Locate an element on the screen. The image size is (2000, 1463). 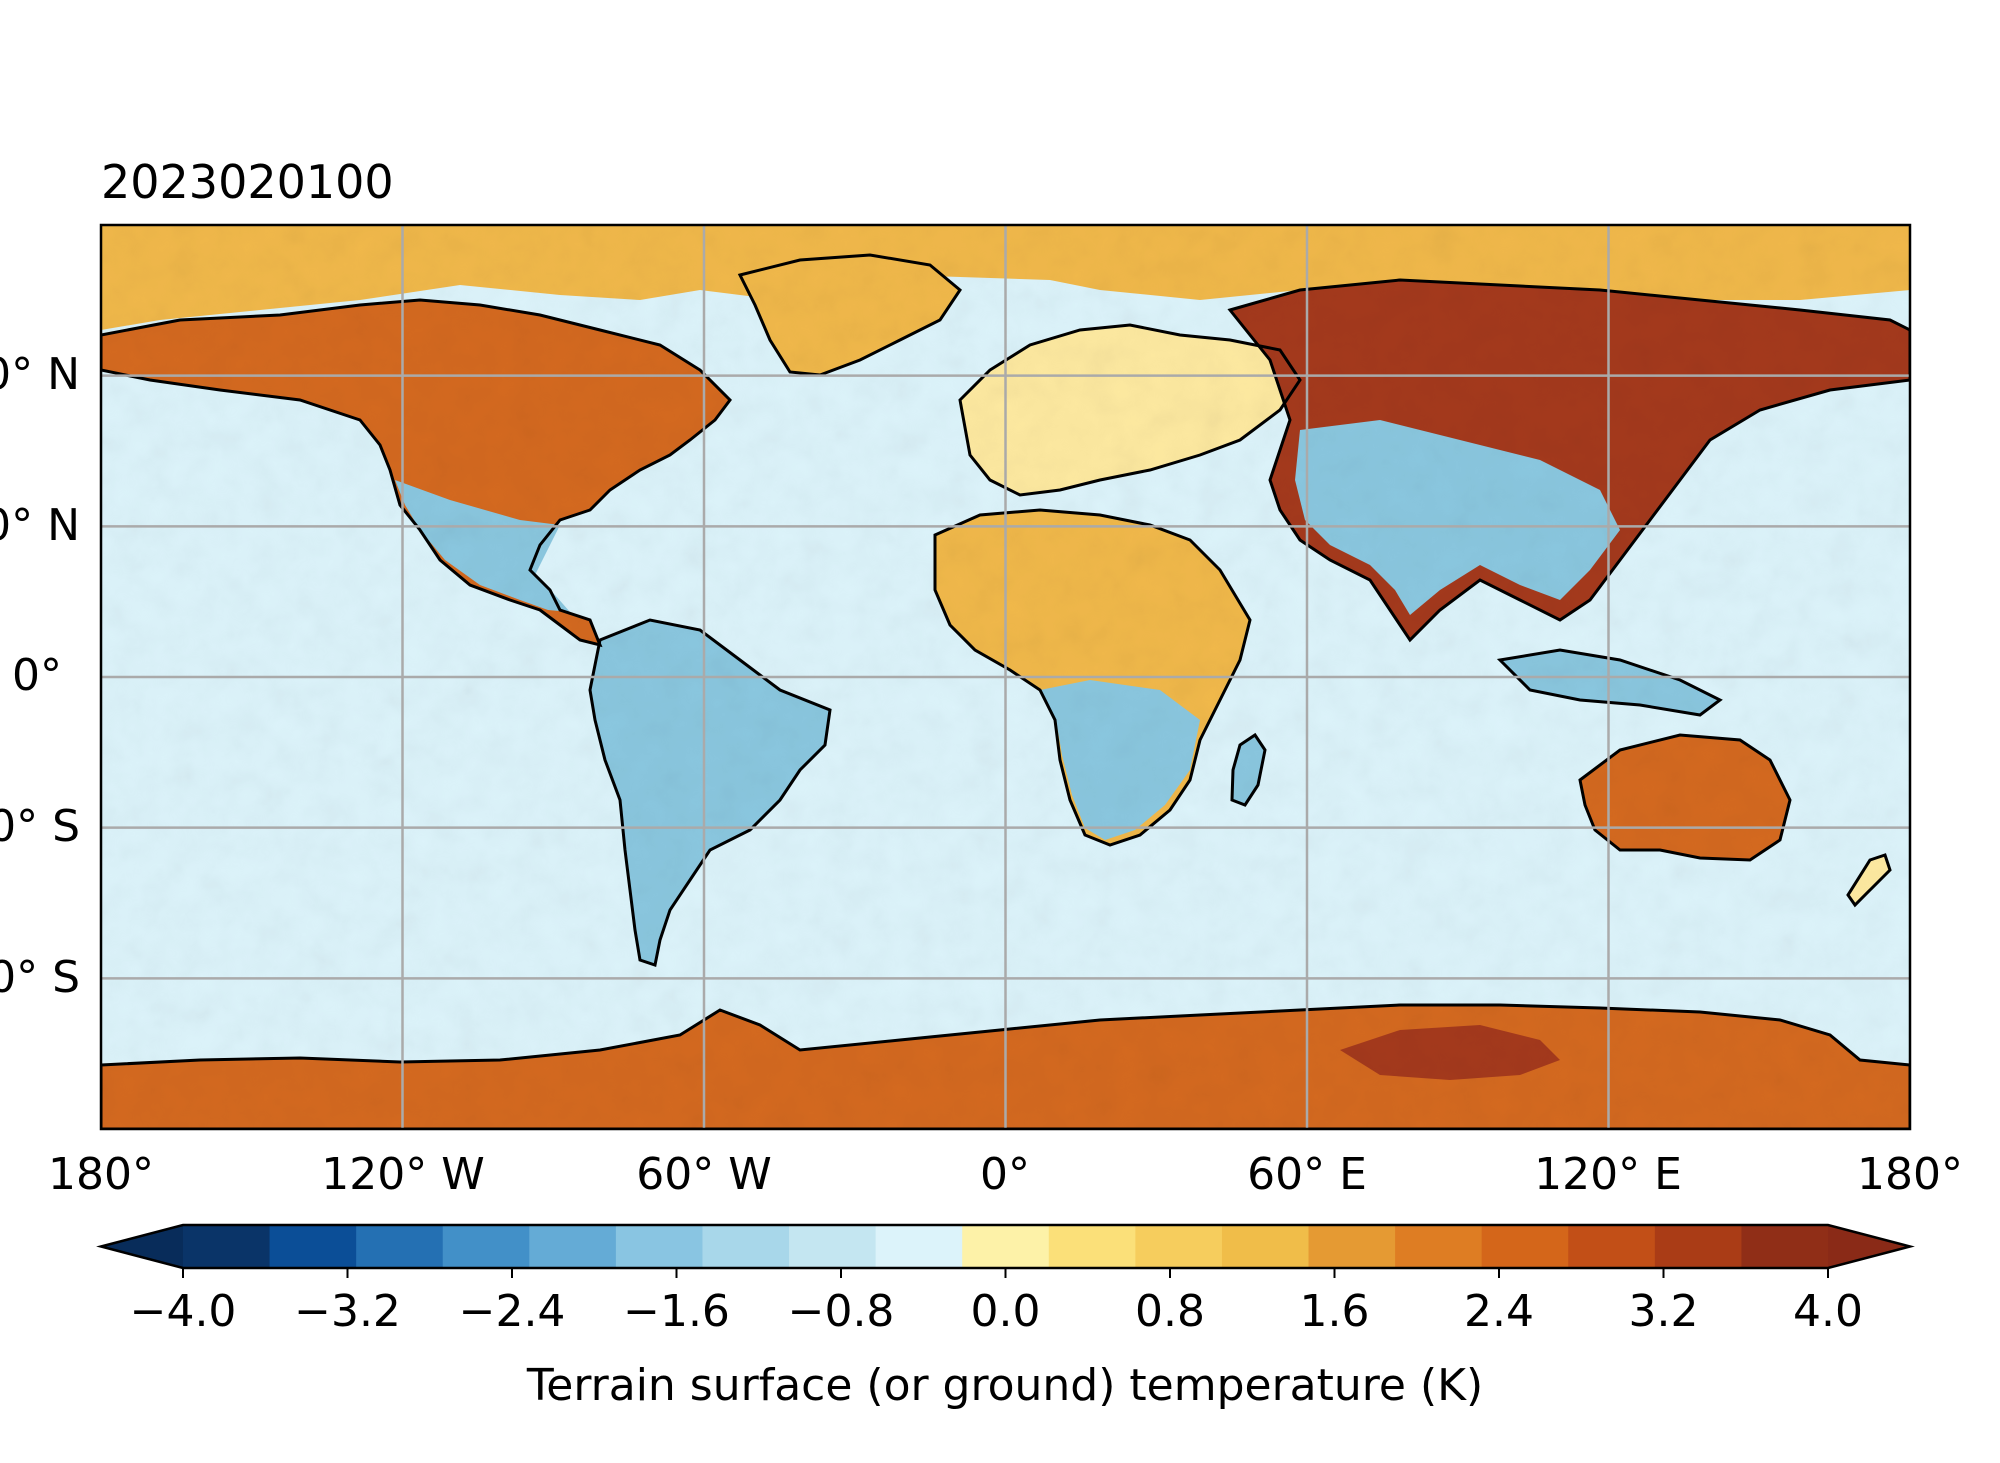
longitude-labels: 180° 120° W 60° W 0° 60° E 120° E 180° is located at coordinates (1005, 1174).